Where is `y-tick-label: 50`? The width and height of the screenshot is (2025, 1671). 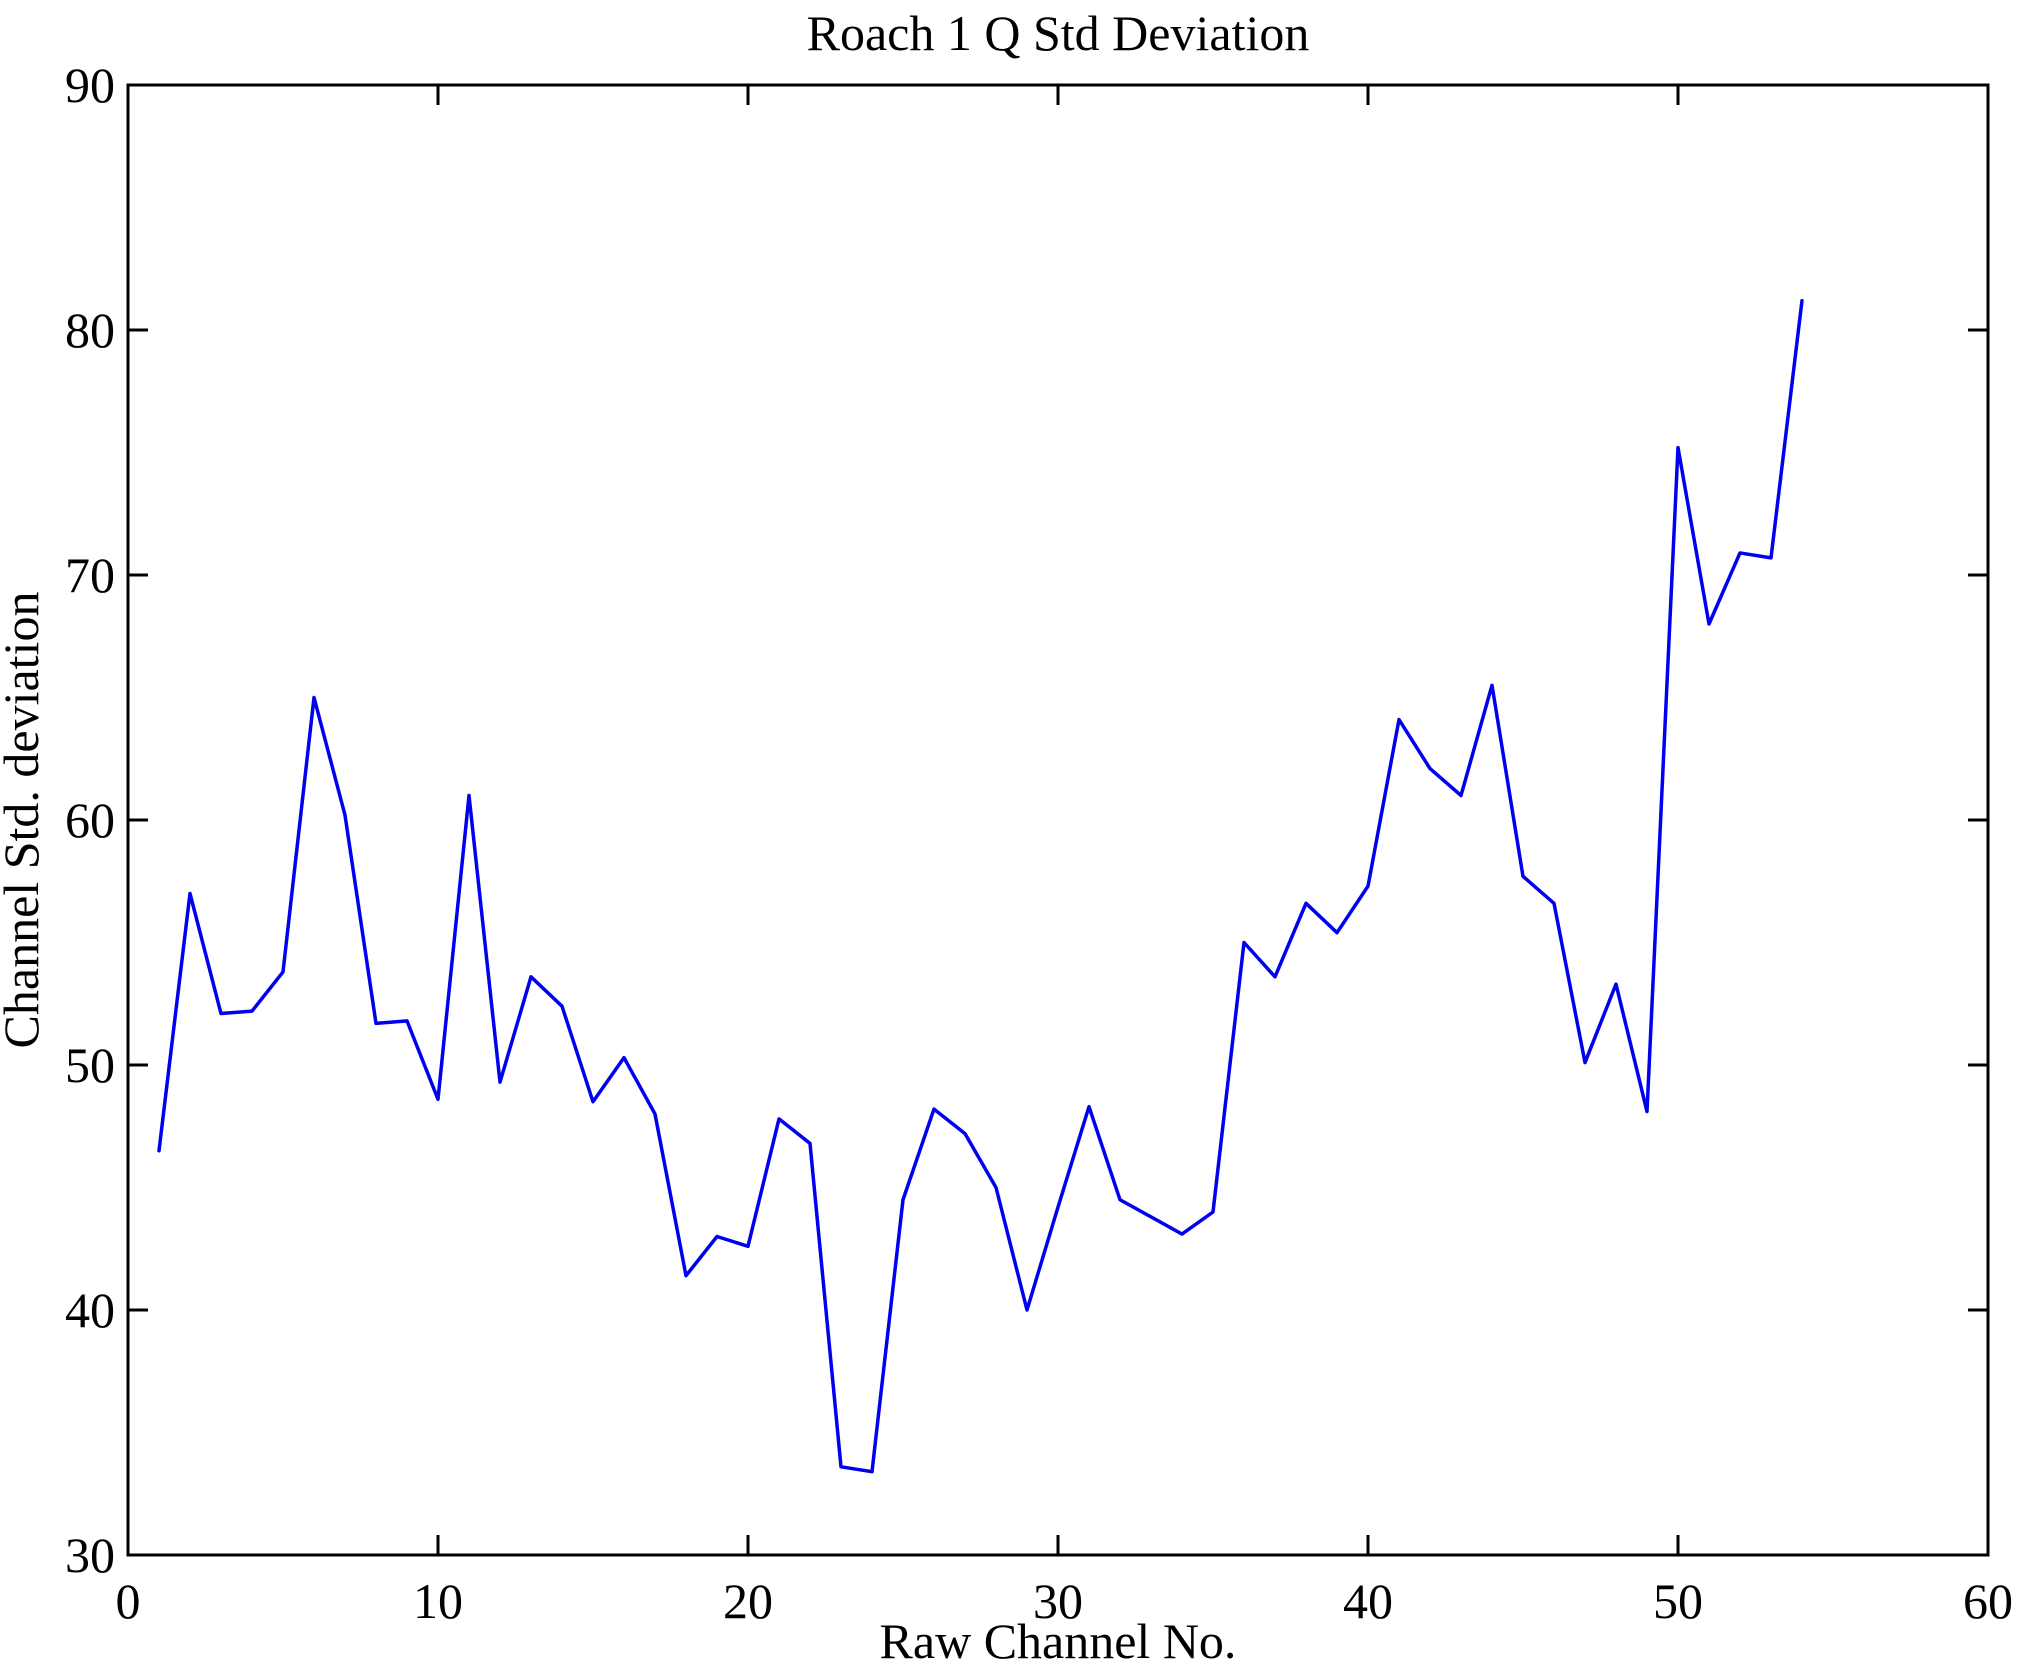 y-tick-label: 50 is located at coordinates (90, 1065).